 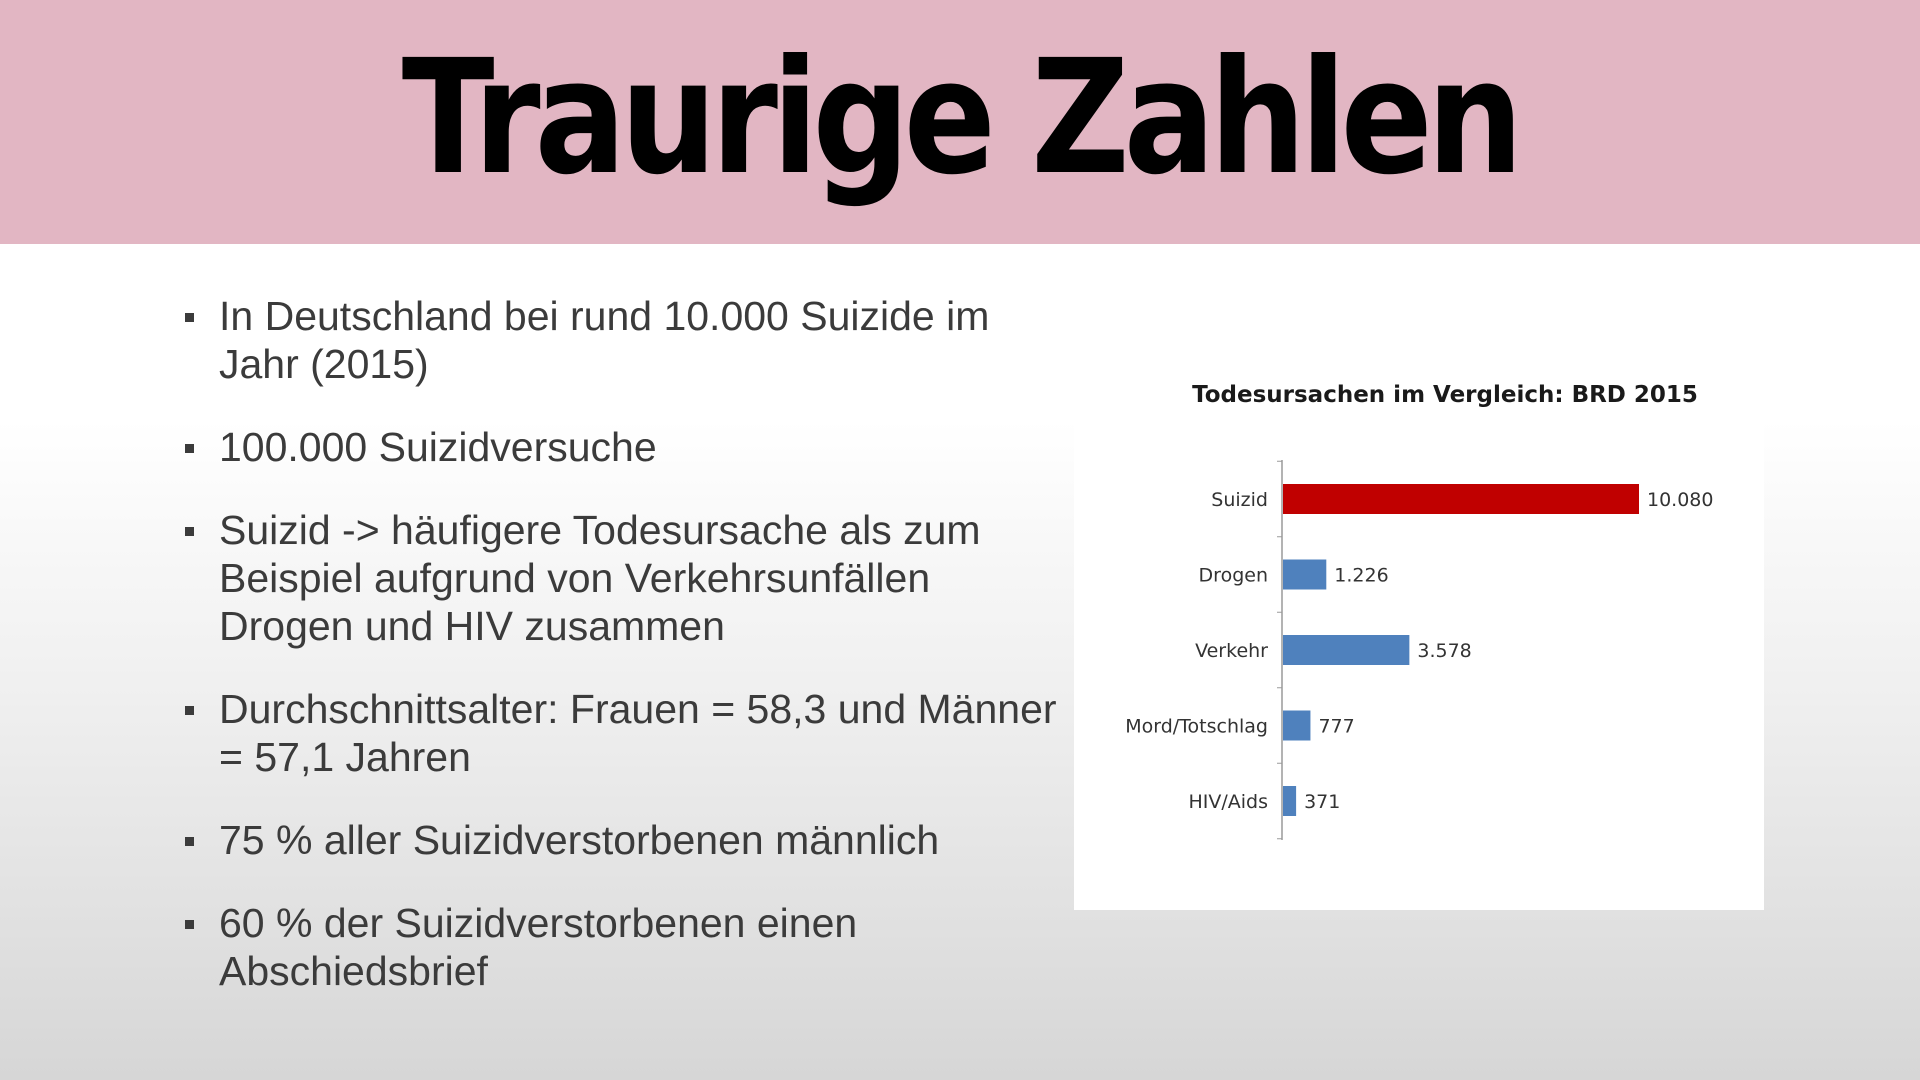 I want to click on data-label: 3.578, so click(x=1444, y=651).